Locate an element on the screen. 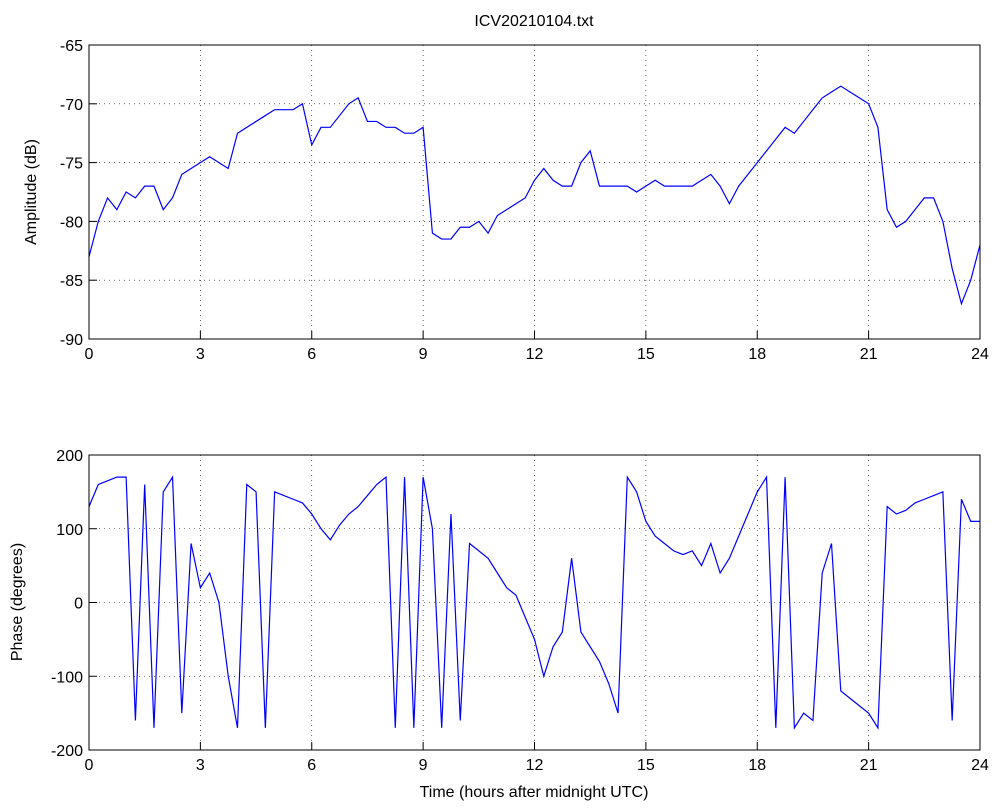 This screenshot has width=998, height=811. y-tick-label: -100 is located at coordinates (67, 677).